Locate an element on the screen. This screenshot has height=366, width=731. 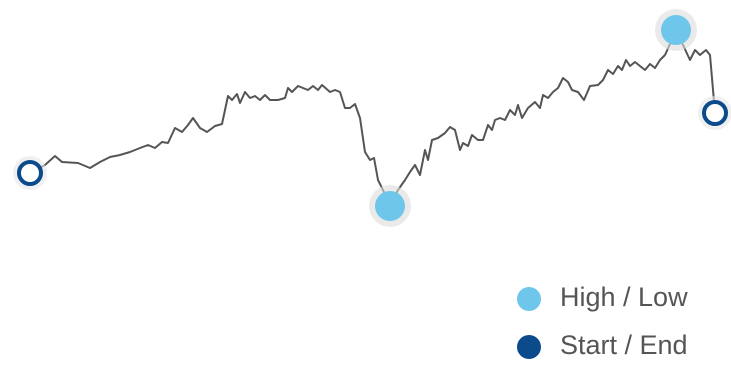
legend-label: Start / End is located at coordinates (624, 345).